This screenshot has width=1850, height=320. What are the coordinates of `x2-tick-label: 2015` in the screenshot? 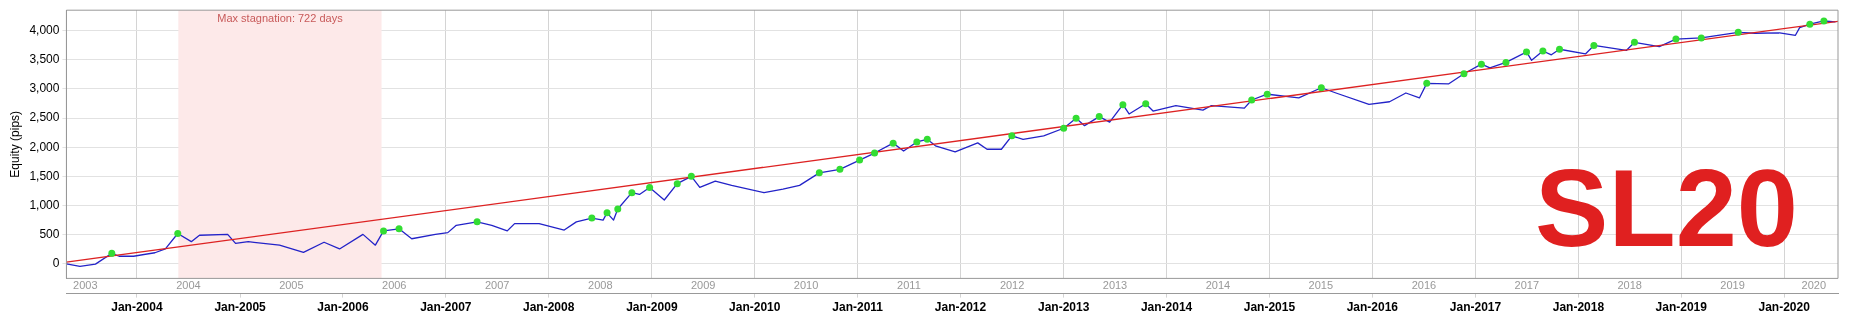 It's located at (1321, 285).